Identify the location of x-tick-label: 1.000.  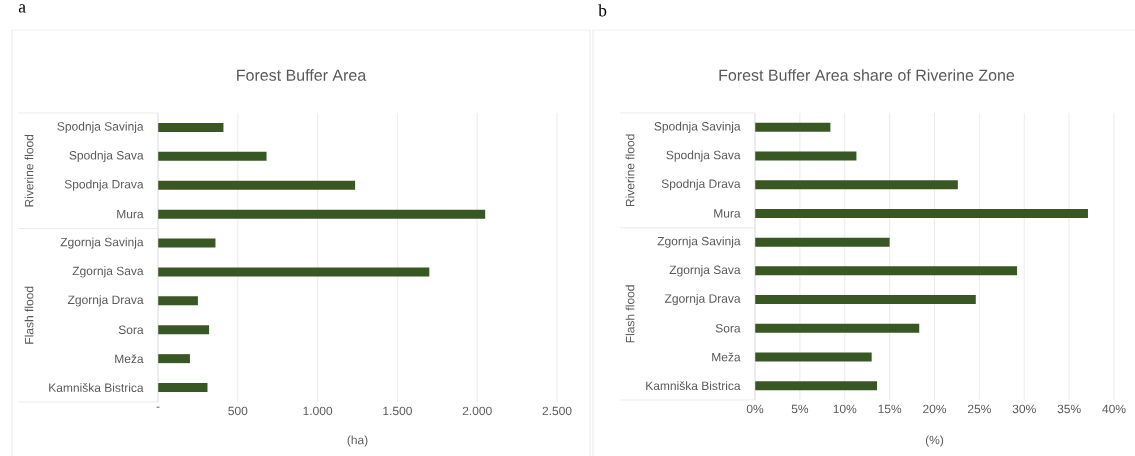
(318, 411).